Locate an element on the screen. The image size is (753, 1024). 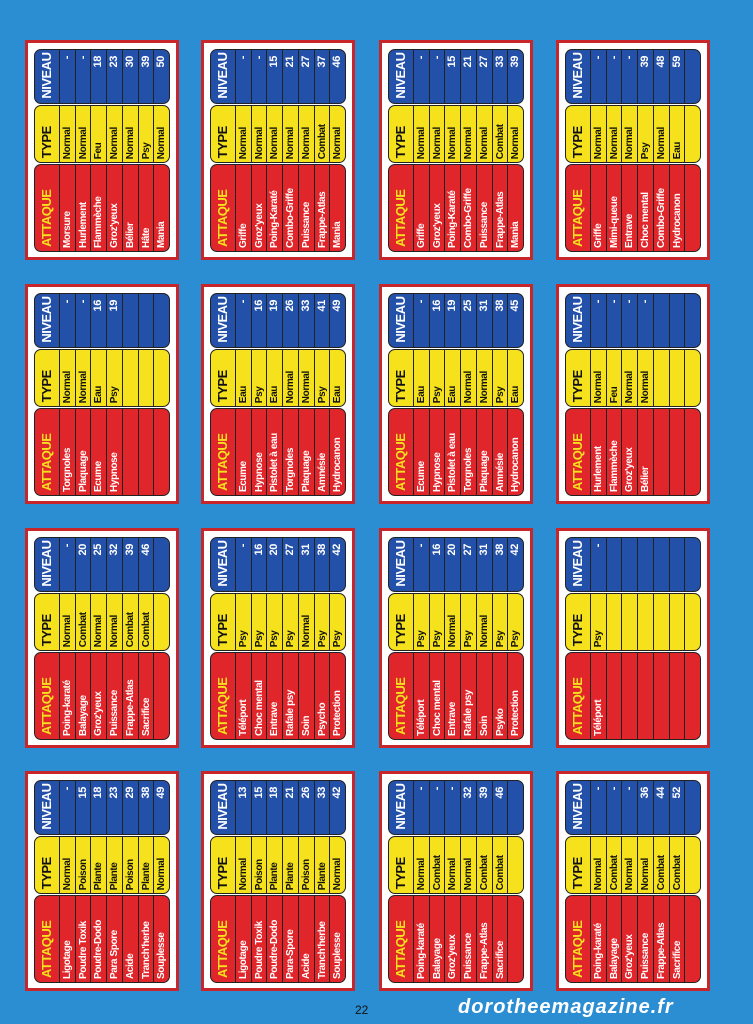
level-cell: 32 is located at coordinates (115, 564).